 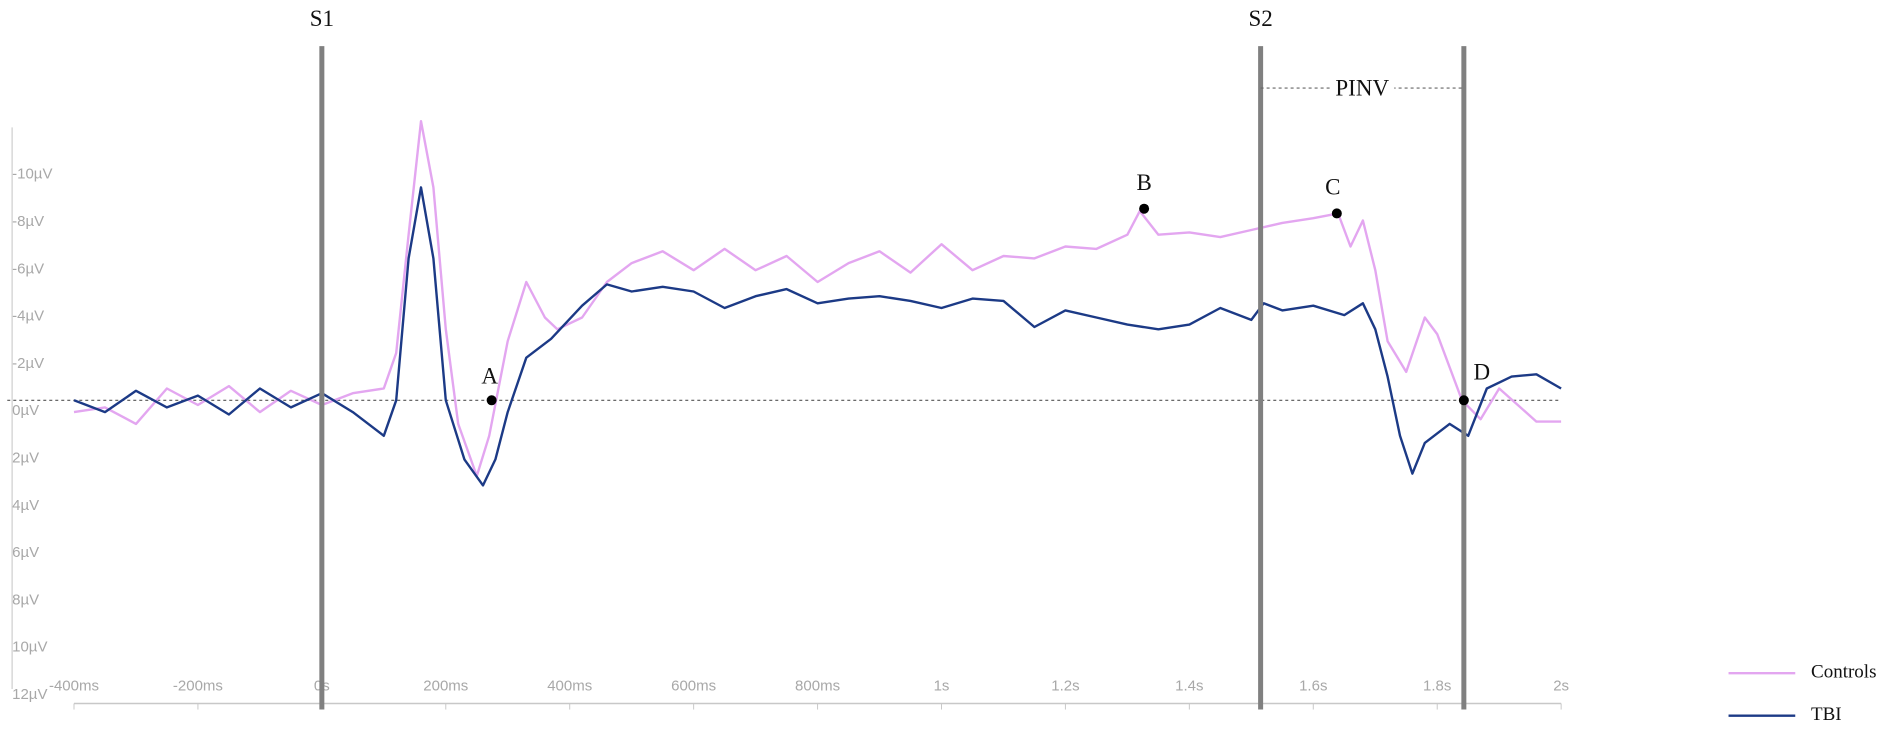 What do you see at coordinates (28, 221) in the screenshot?
I see `y-tick-label: -8µV` at bounding box center [28, 221].